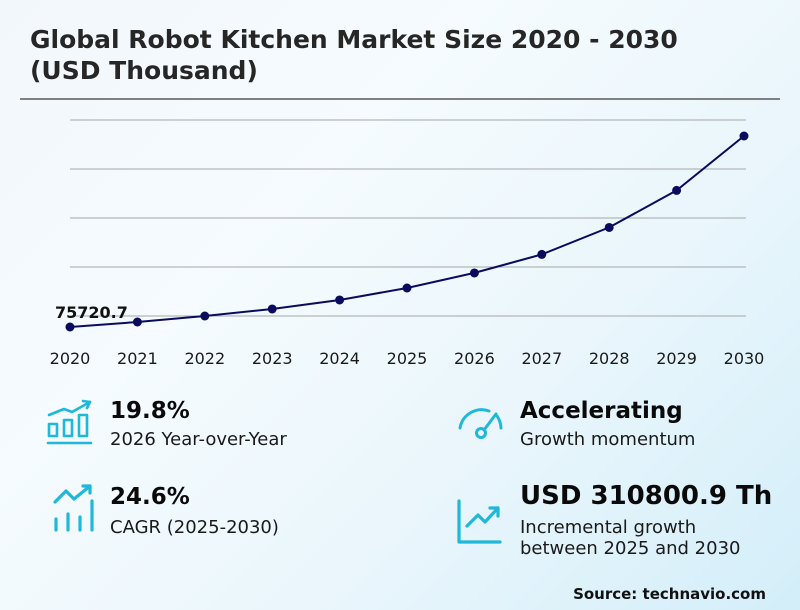 Image resolution: width=800 pixels, height=610 pixels. What do you see at coordinates (272, 358) in the screenshot?
I see `x-tick-label: 2023` at bounding box center [272, 358].